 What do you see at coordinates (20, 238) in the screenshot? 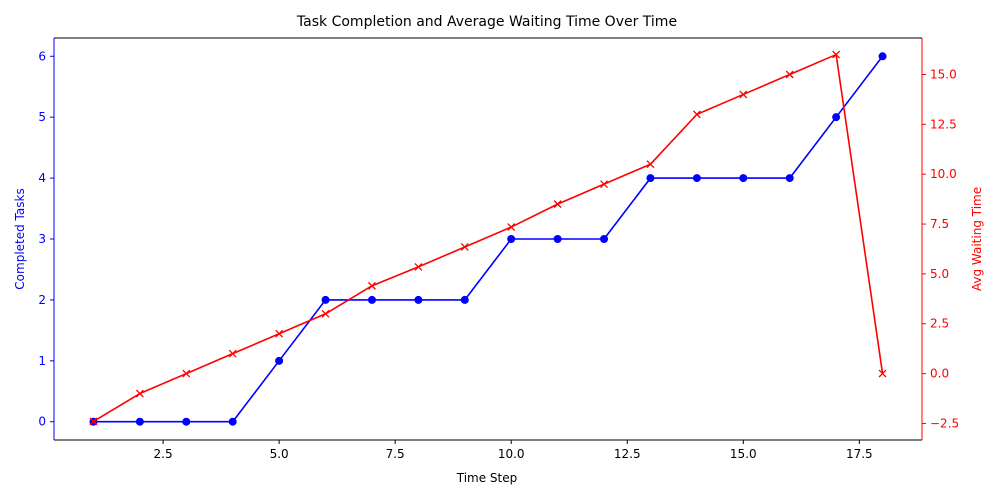
I see `y-axis-left-title: Completed Tasks` at bounding box center [20, 238].